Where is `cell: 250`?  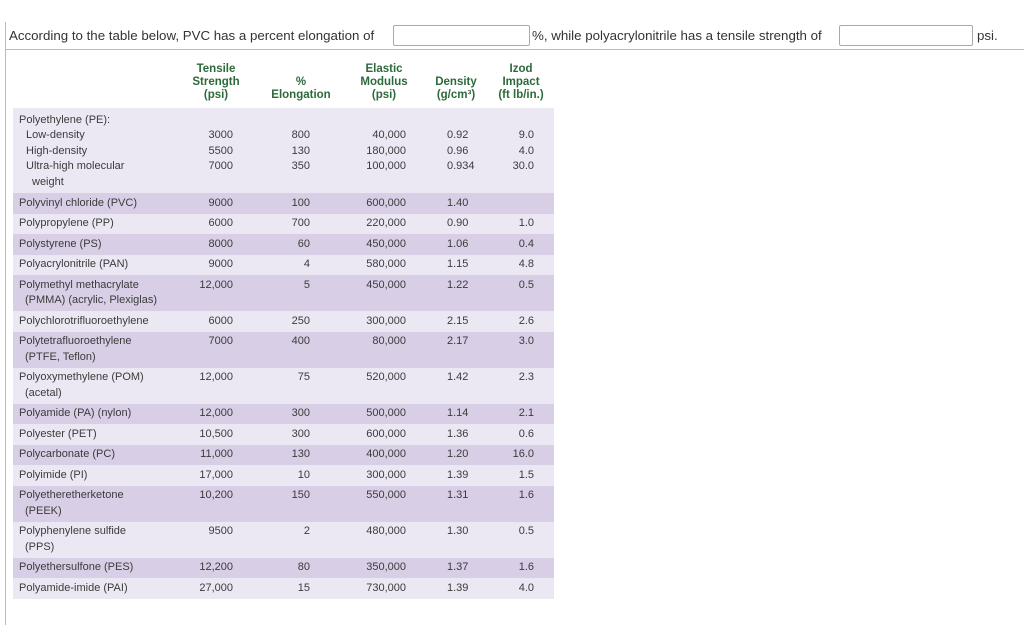
cell: 250 is located at coordinates (300, 320).